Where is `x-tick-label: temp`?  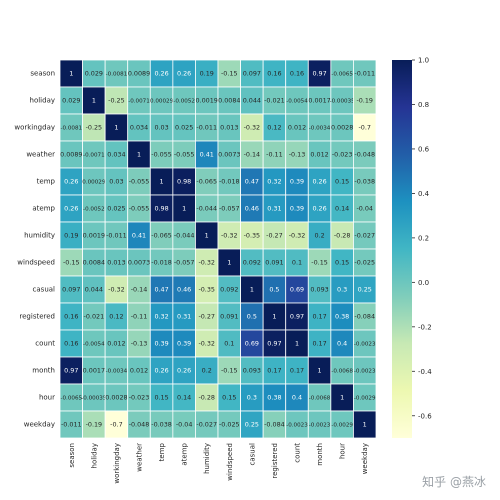
x-tick-label: temp is located at coordinates (162, 451).